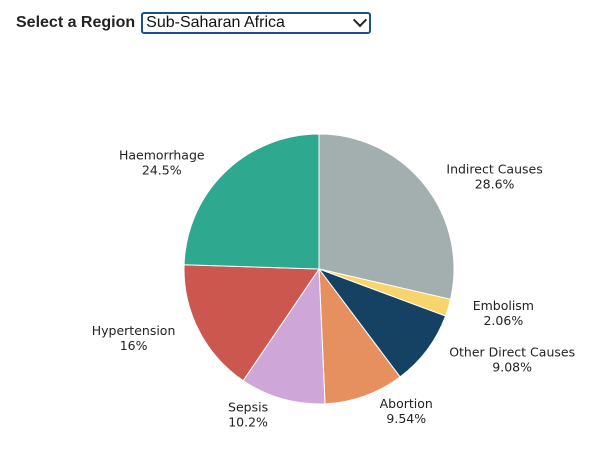  I want to click on region-select: Sub-Saharan Africa, so click(256, 23).